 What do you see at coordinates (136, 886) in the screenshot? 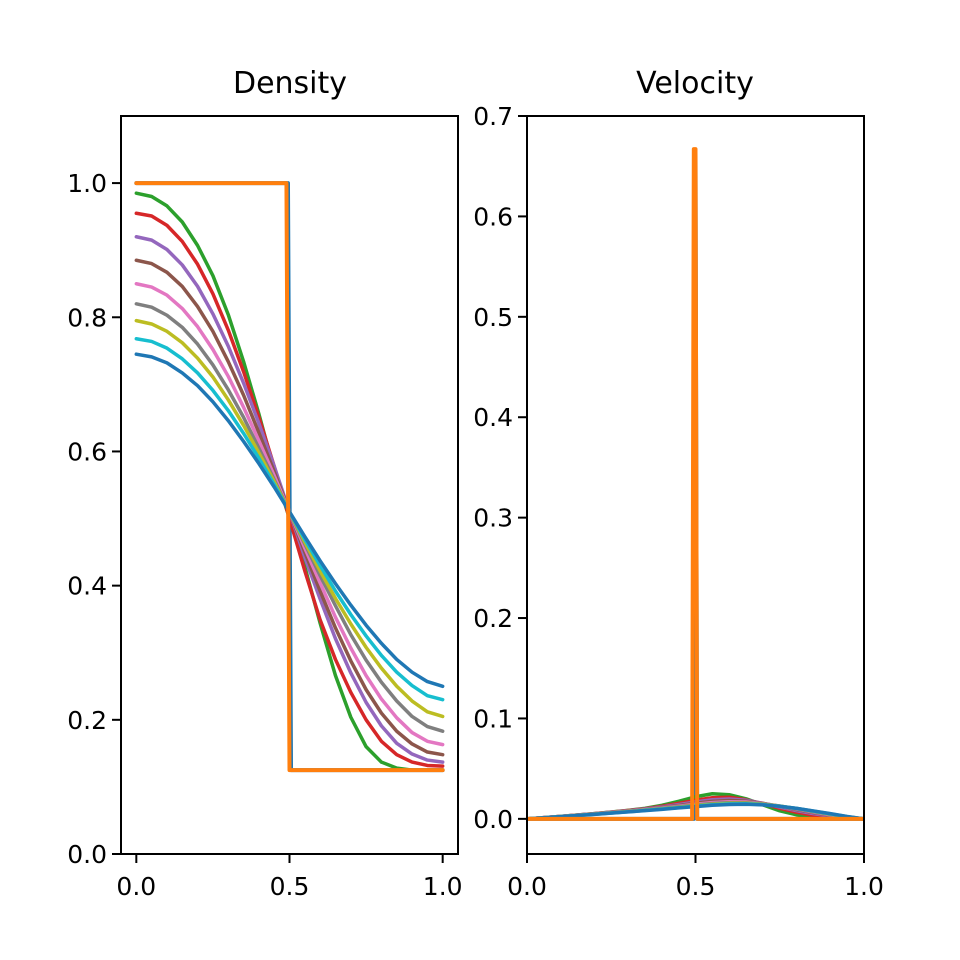
I see `density-xtick-label-0: 0.0` at bounding box center [136, 886].